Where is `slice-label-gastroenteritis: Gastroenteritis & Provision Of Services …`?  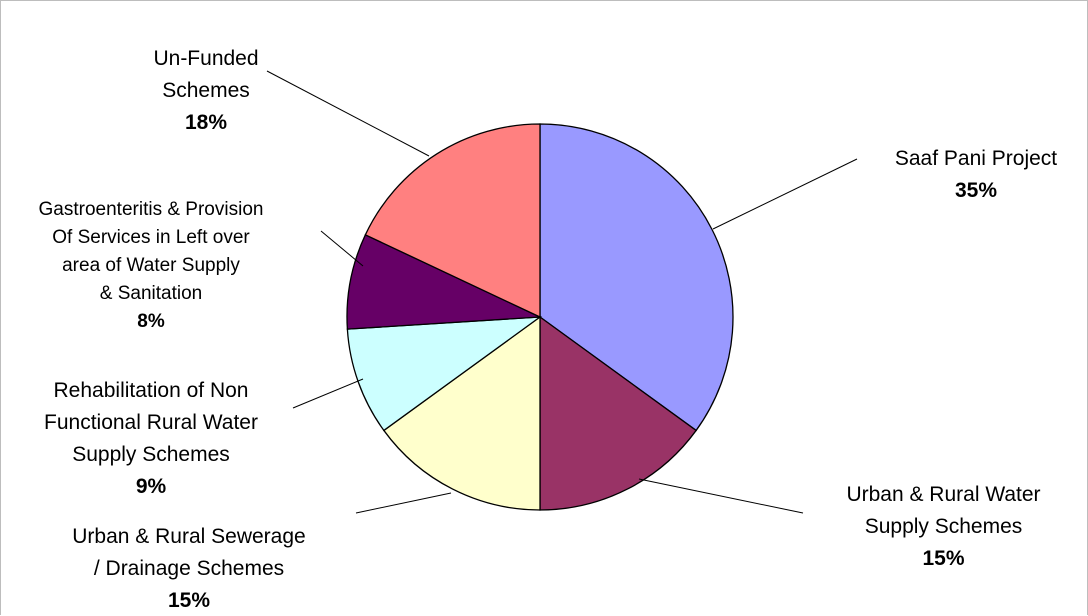 slice-label-gastroenteritis: Gastroenteritis & Provision Of Services … is located at coordinates (151, 266).